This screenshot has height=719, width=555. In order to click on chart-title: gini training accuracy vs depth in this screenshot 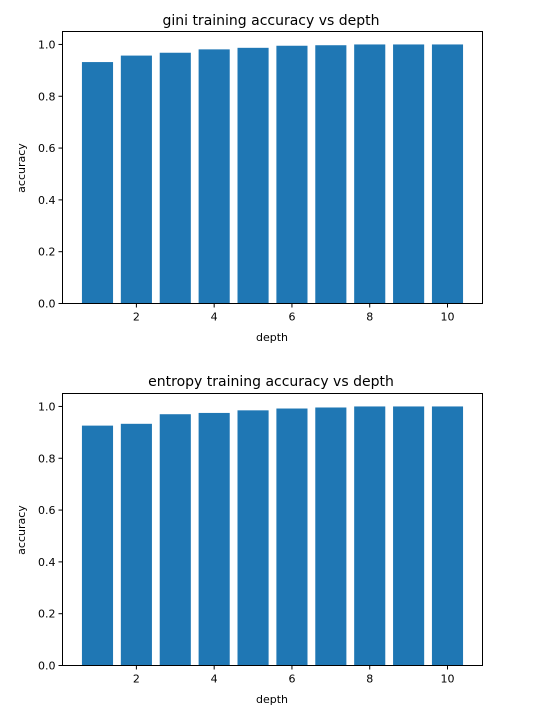, I will do `click(270, 21)`.